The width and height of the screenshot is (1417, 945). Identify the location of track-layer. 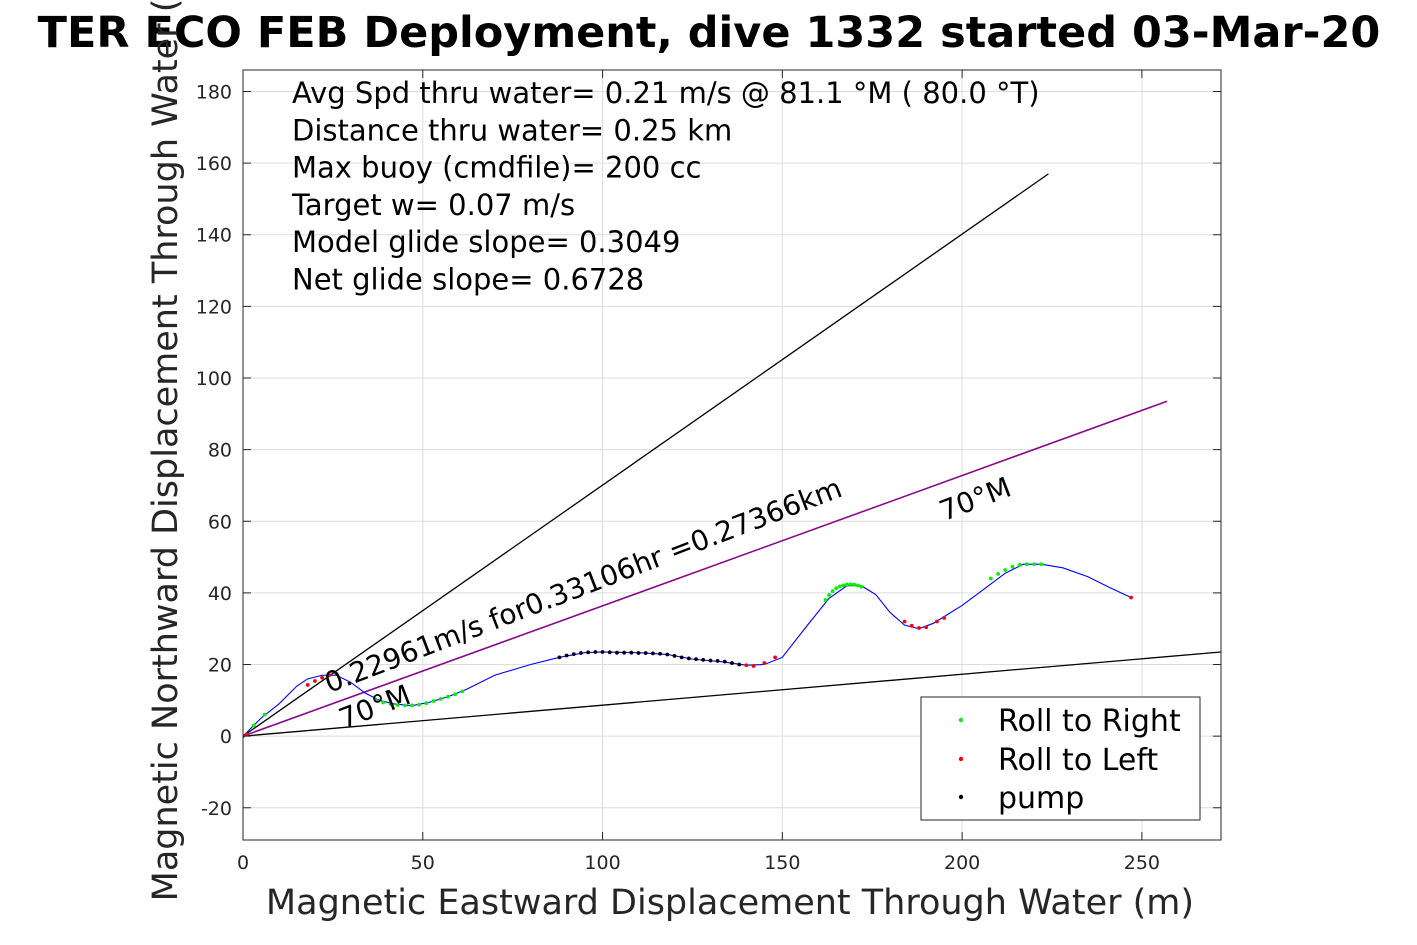
(687, 650).